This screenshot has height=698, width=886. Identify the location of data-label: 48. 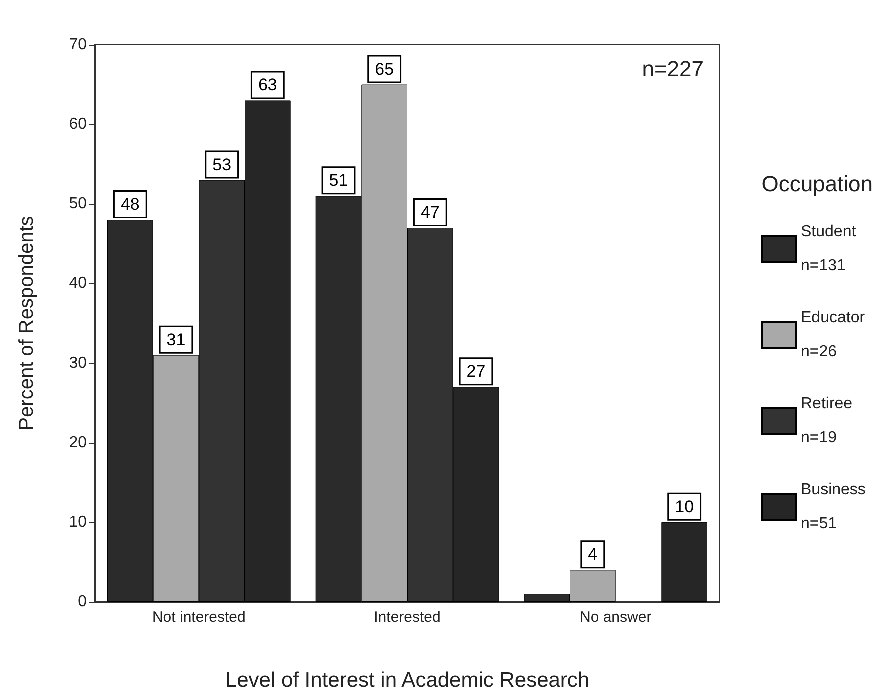
(130, 204).